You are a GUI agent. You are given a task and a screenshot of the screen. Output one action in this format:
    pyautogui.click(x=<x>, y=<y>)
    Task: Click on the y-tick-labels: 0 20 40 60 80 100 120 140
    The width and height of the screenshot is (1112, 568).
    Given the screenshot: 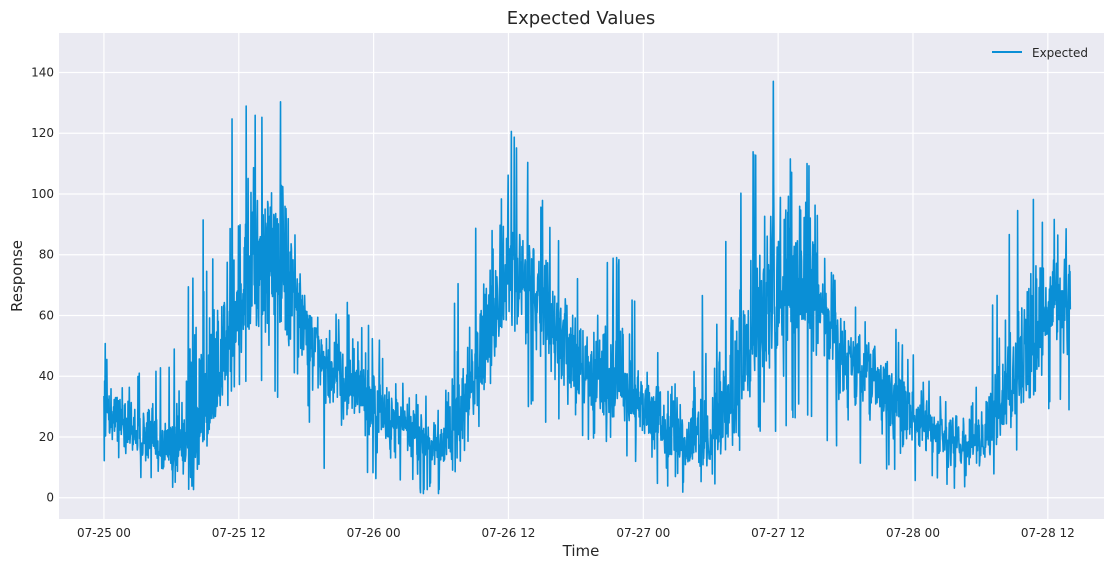 What is the action you would take?
    pyautogui.click(x=42, y=284)
    